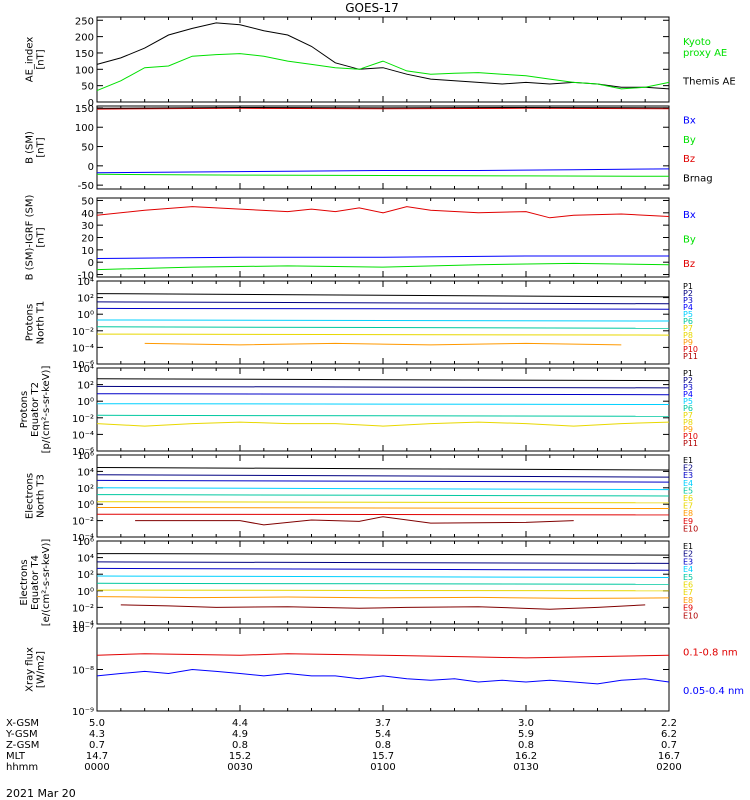  I want to click on series-p5, so click(383, 320).